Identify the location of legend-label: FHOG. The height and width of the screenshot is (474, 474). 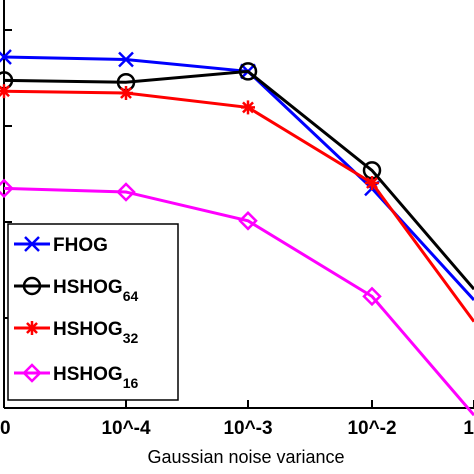
(80, 245).